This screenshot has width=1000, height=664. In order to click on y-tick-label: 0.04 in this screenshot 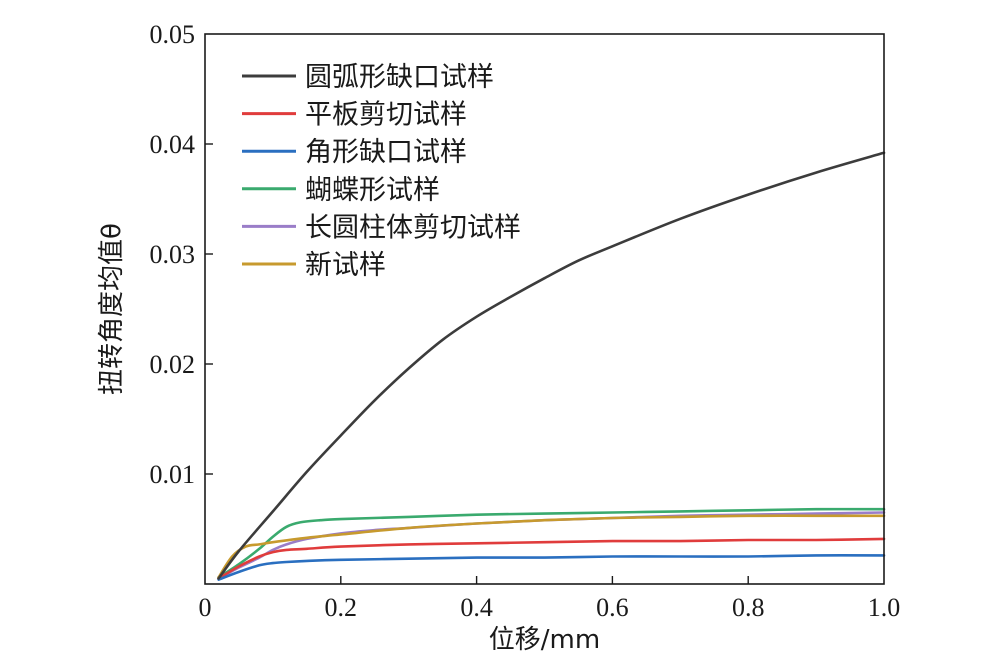, I will do `click(173, 144)`.